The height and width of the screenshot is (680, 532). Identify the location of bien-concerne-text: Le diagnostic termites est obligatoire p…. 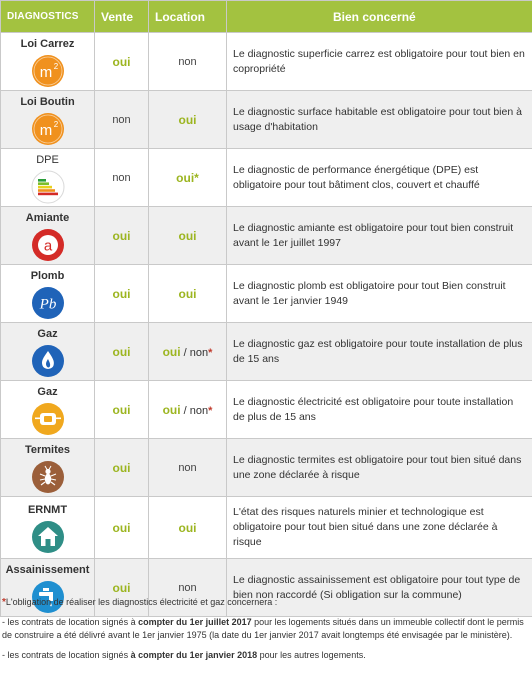
(379, 467).